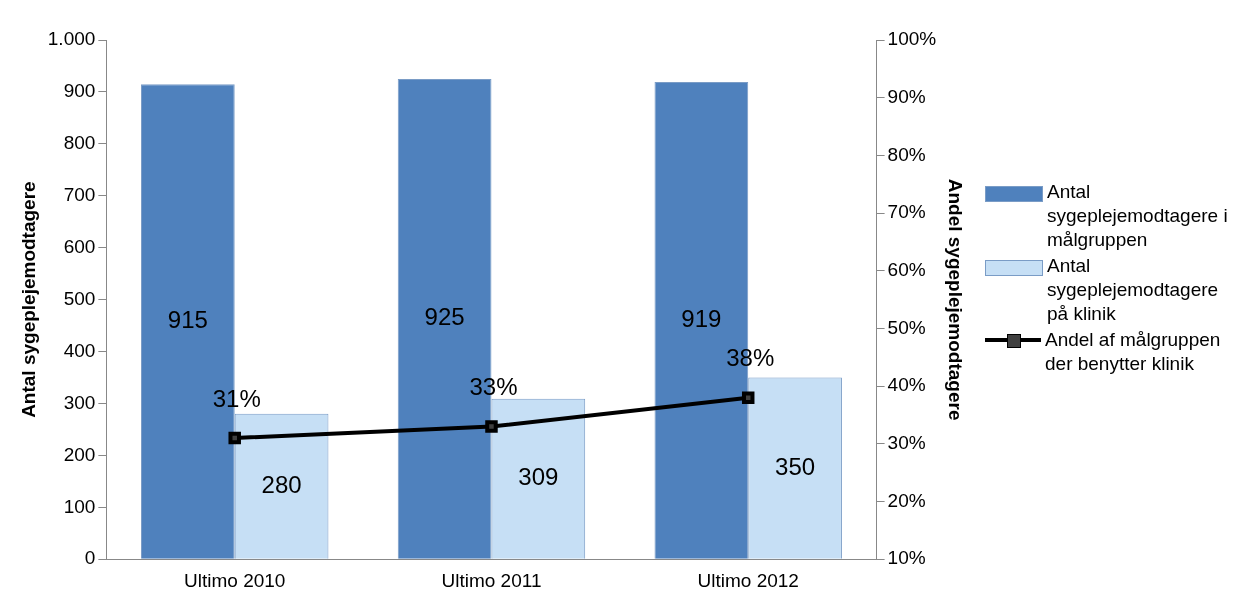  What do you see at coordinates (79, 246) in the screenshot?
I see `y-tick-label: 600` at bounding box center [79, 246].